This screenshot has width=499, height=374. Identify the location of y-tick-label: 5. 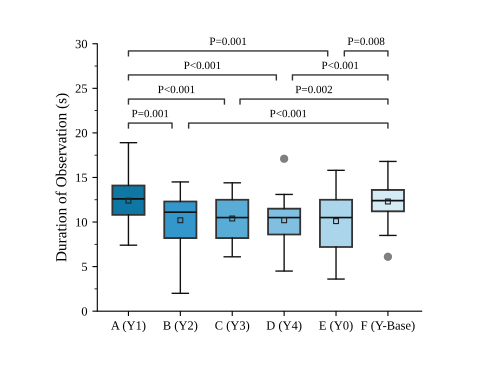
(85, 267).